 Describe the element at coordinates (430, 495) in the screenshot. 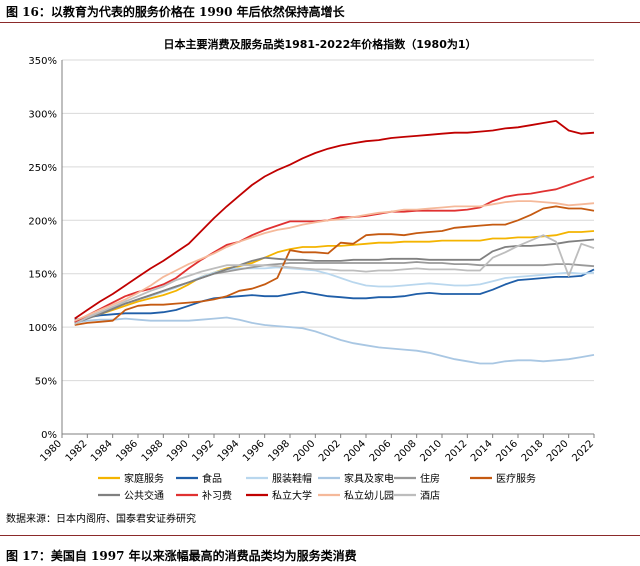

I see `legend-label: 酒店` at that location.